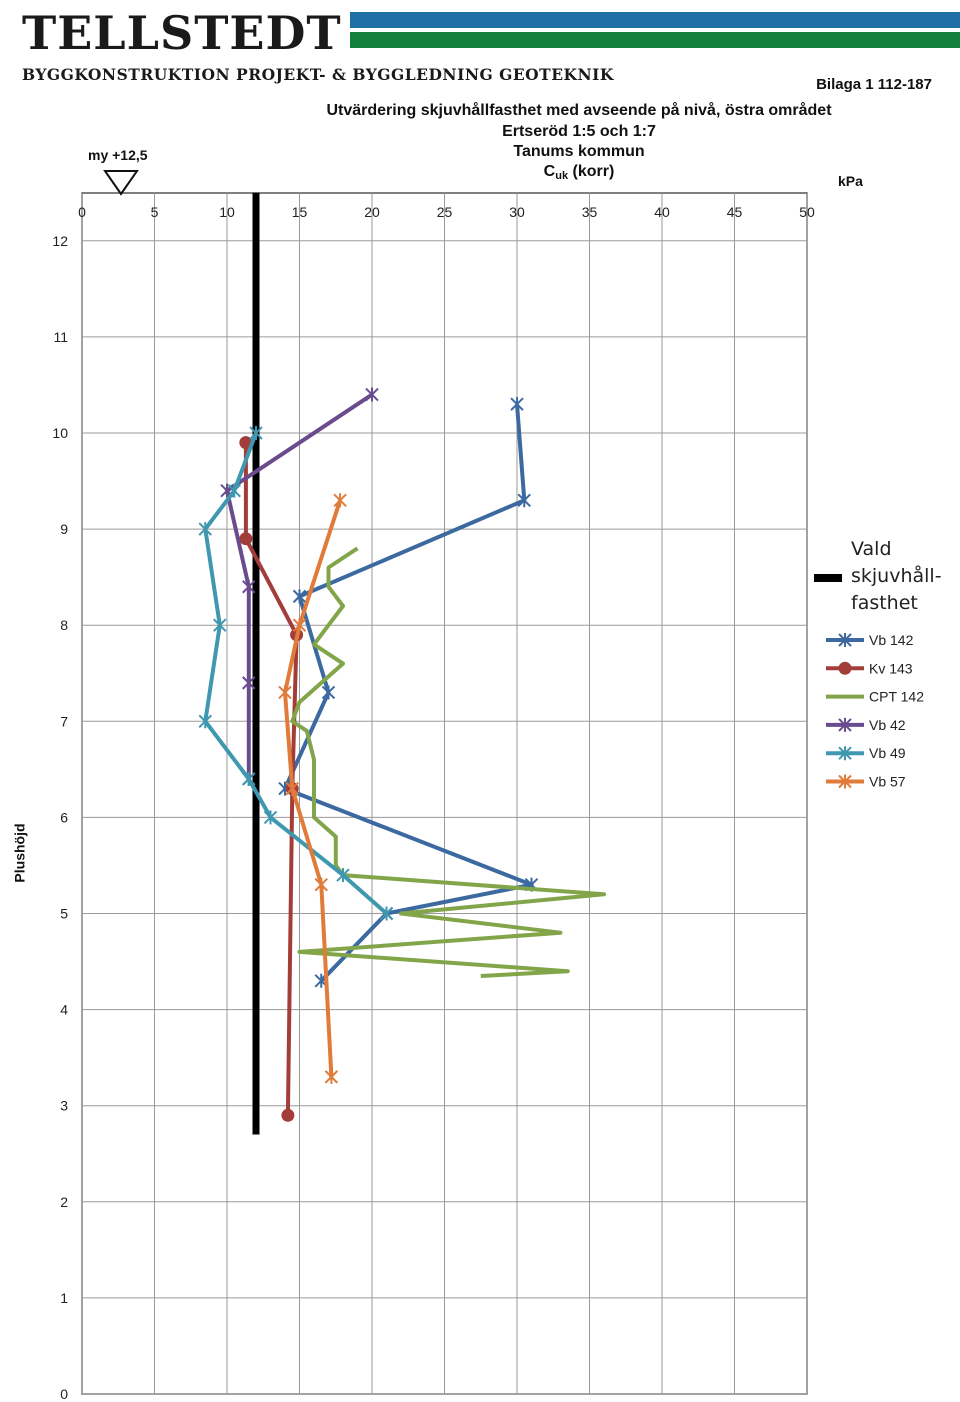 The height and width of the screenshot is (1402, 960). What do you see at coordinates (735, 212) in the screenshot?
I see `x-tick-label: 45` at bounding box center [735, 212].